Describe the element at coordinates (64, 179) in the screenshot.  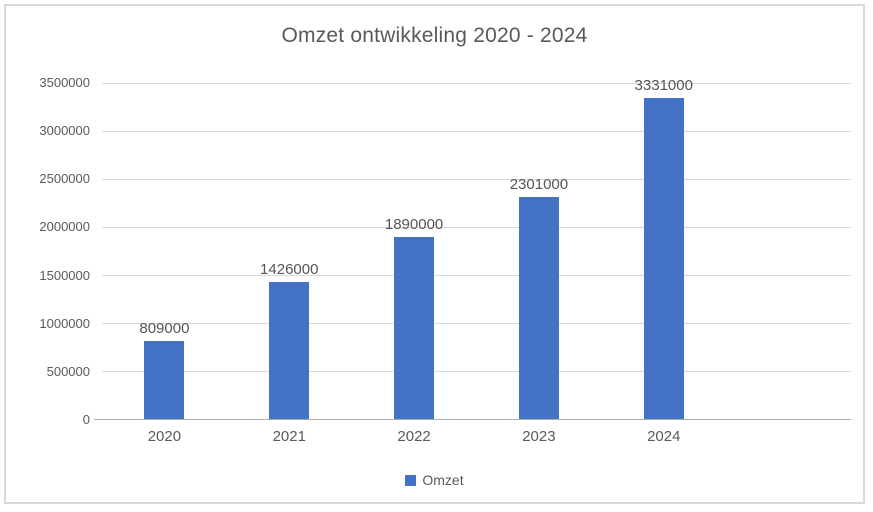
I see `y-axis-tick-label: 2500000` at that location.